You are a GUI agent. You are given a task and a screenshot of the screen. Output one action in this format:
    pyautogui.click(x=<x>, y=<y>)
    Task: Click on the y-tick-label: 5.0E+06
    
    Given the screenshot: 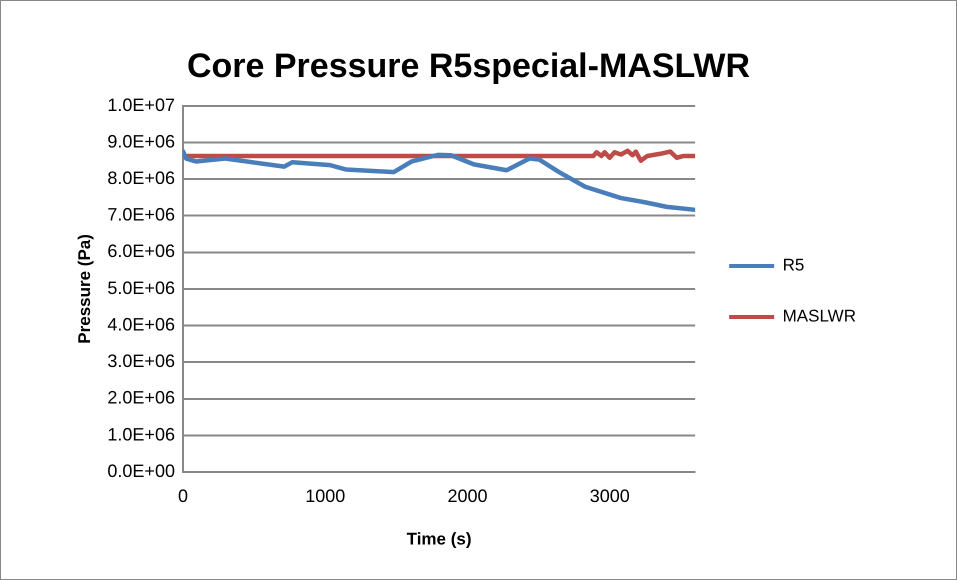 What is the action you would take?
    pyautogui.click(x=141, y=288)
    